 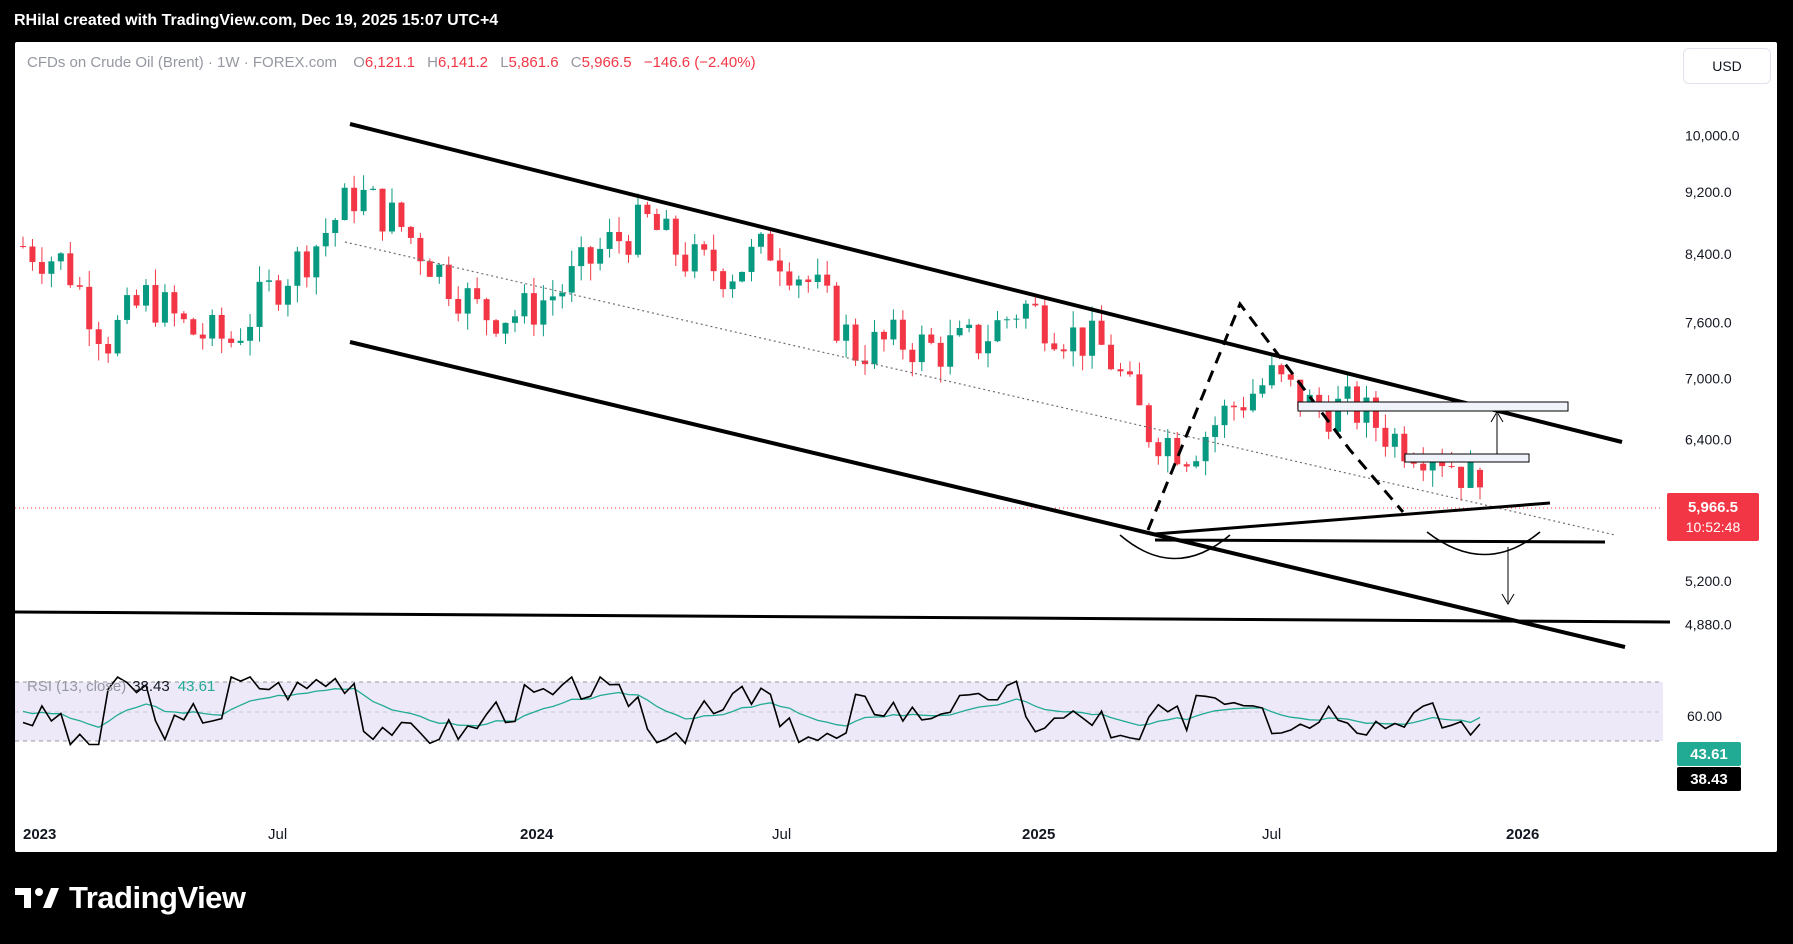 What do you see at coordinates (1271, 834) in the screenshot?
I see `time-axis-label: Jul` at bounding box center [1271, 834].